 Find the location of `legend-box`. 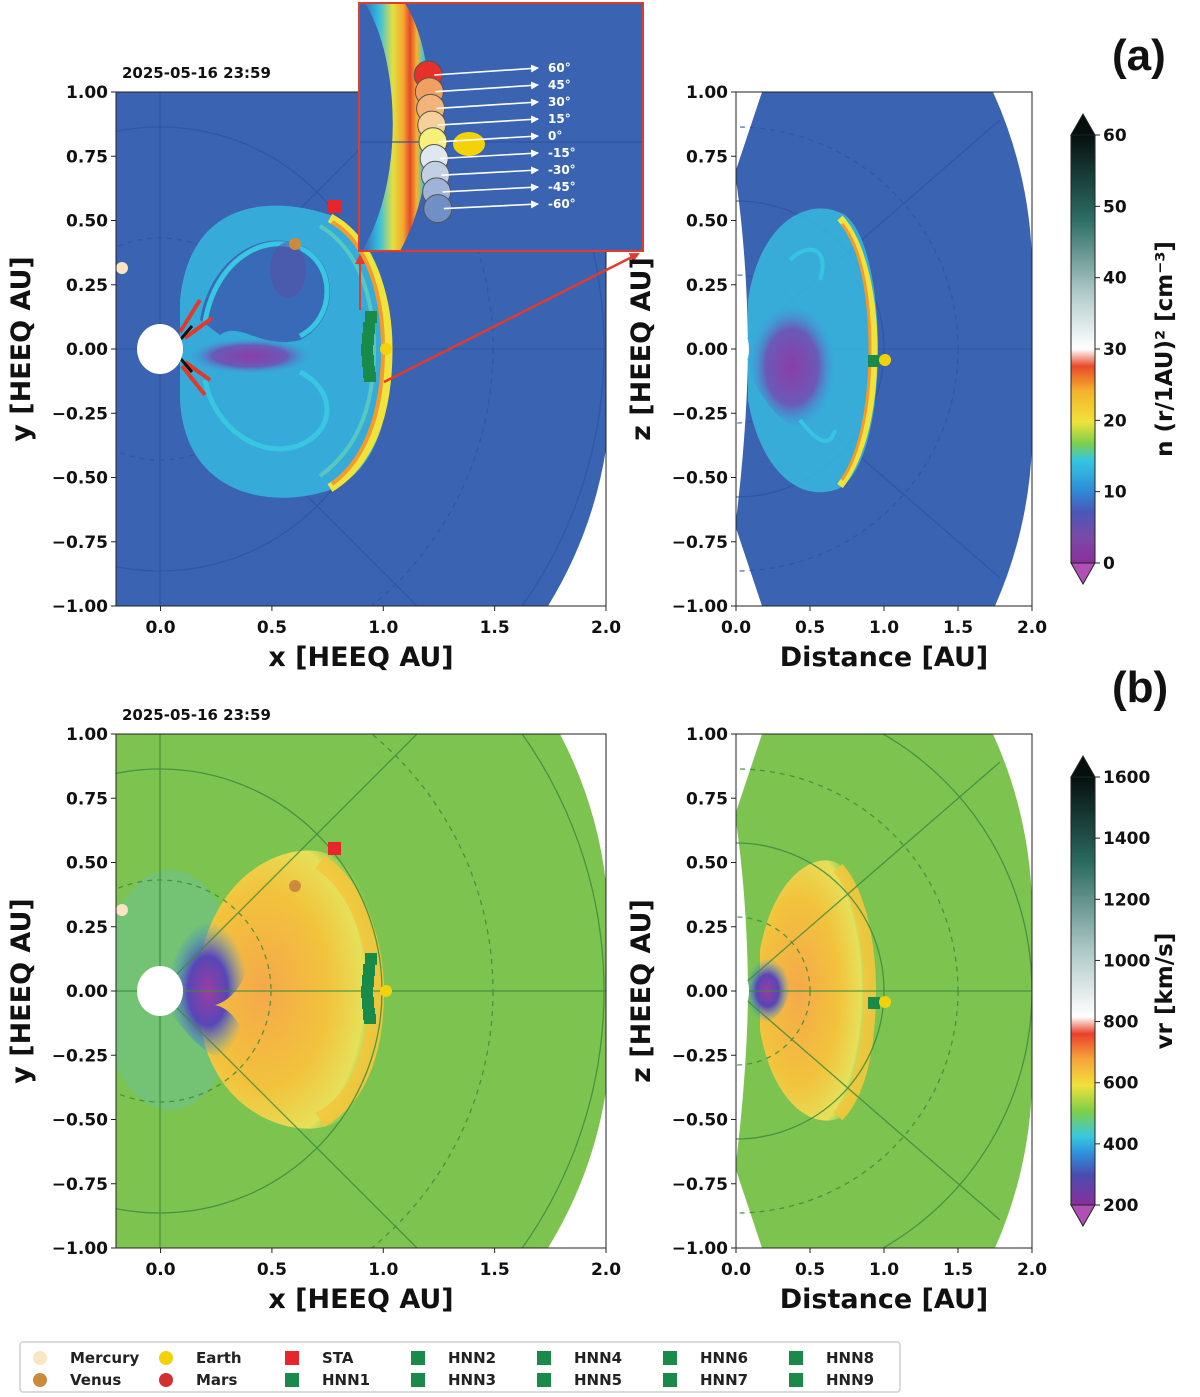

legend-box is located at coordinates (460, 1367).